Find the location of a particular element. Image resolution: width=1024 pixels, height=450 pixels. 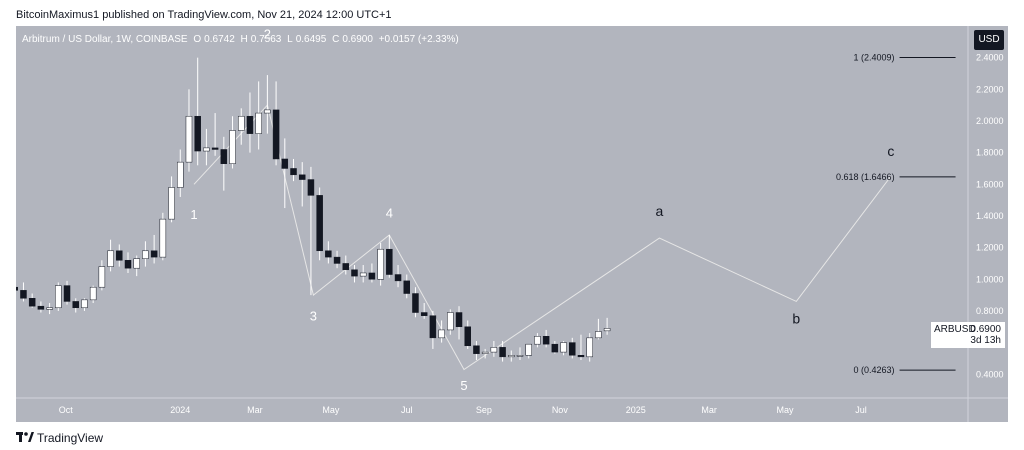

y-tick-label: 1.0000 is located at coordinates (990, 279).